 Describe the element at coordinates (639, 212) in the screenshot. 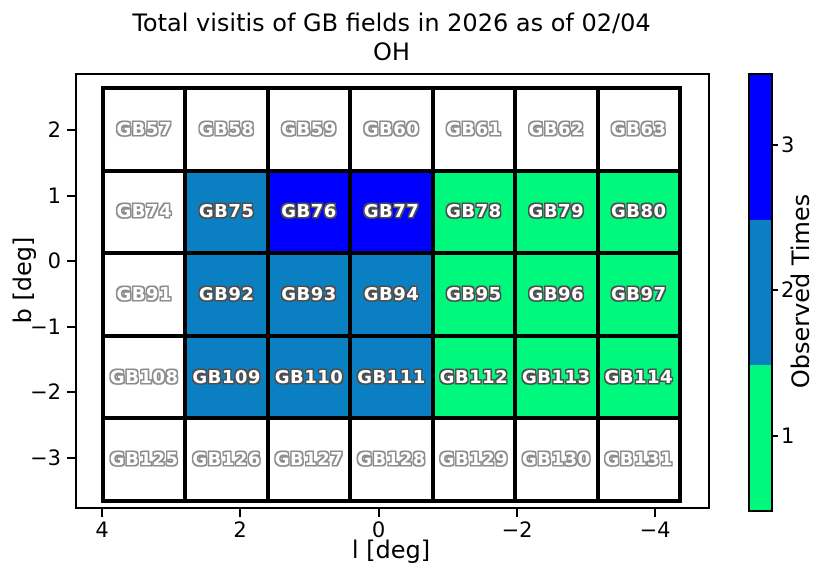

I see `field-cell-gb80: GB80` at that location.